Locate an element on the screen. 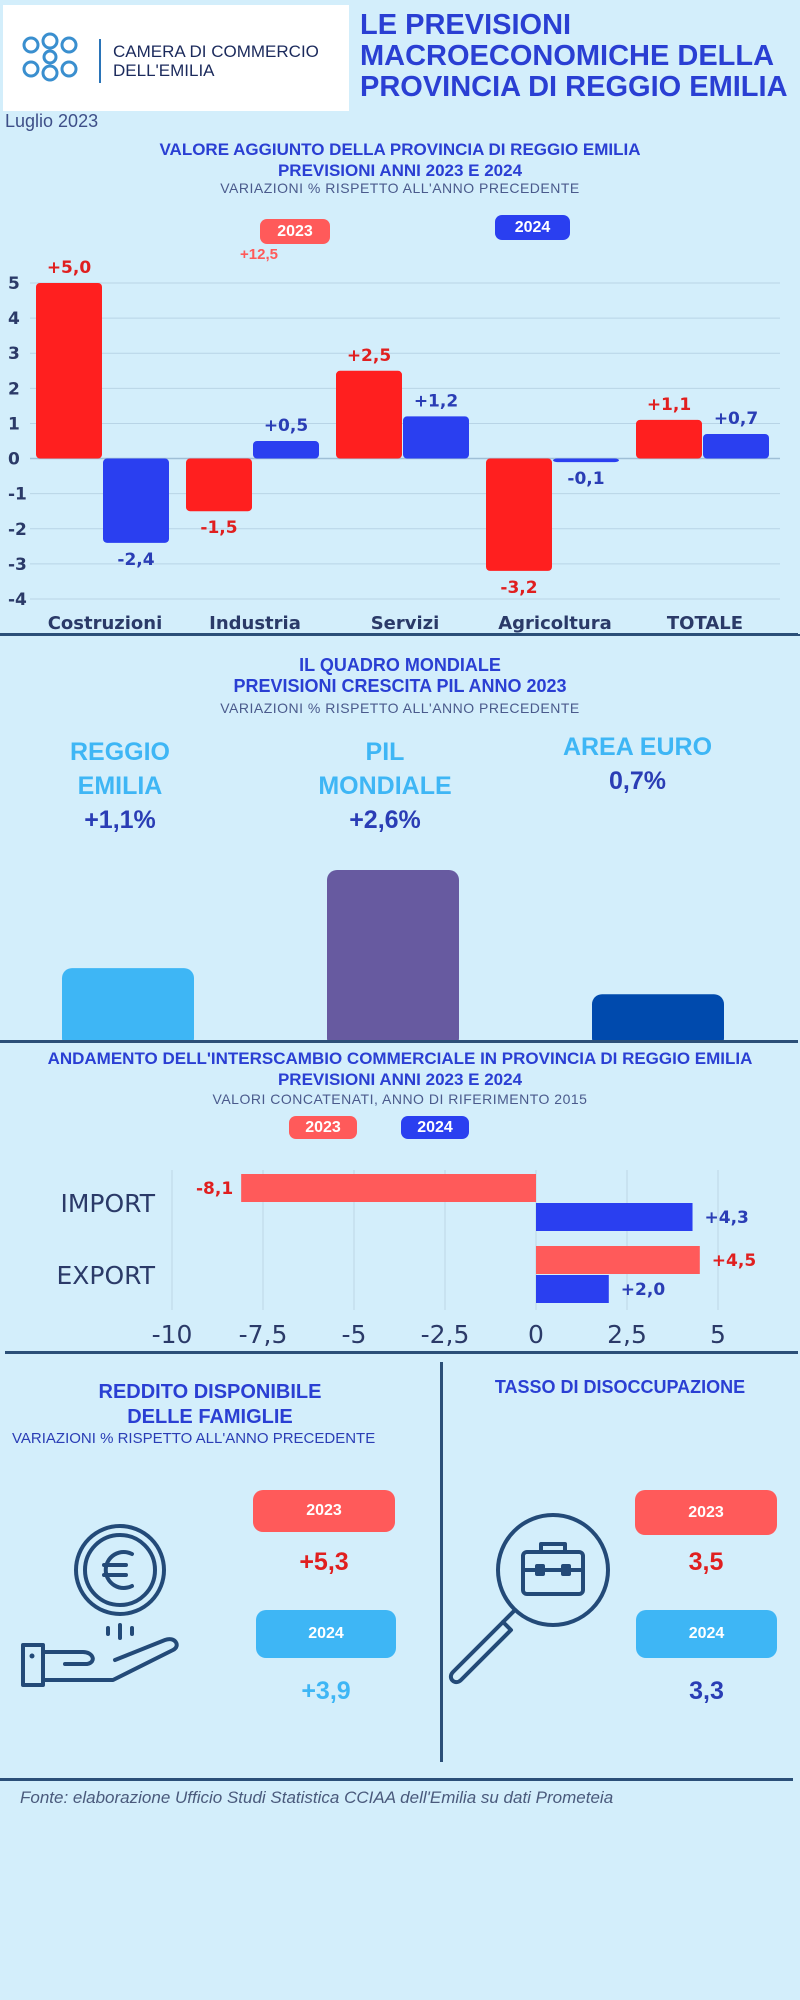 The width and height of the screenshot is (800, 2000). logo-text-line-2: DELL'EMILIA is located at coordinates (164, 70).